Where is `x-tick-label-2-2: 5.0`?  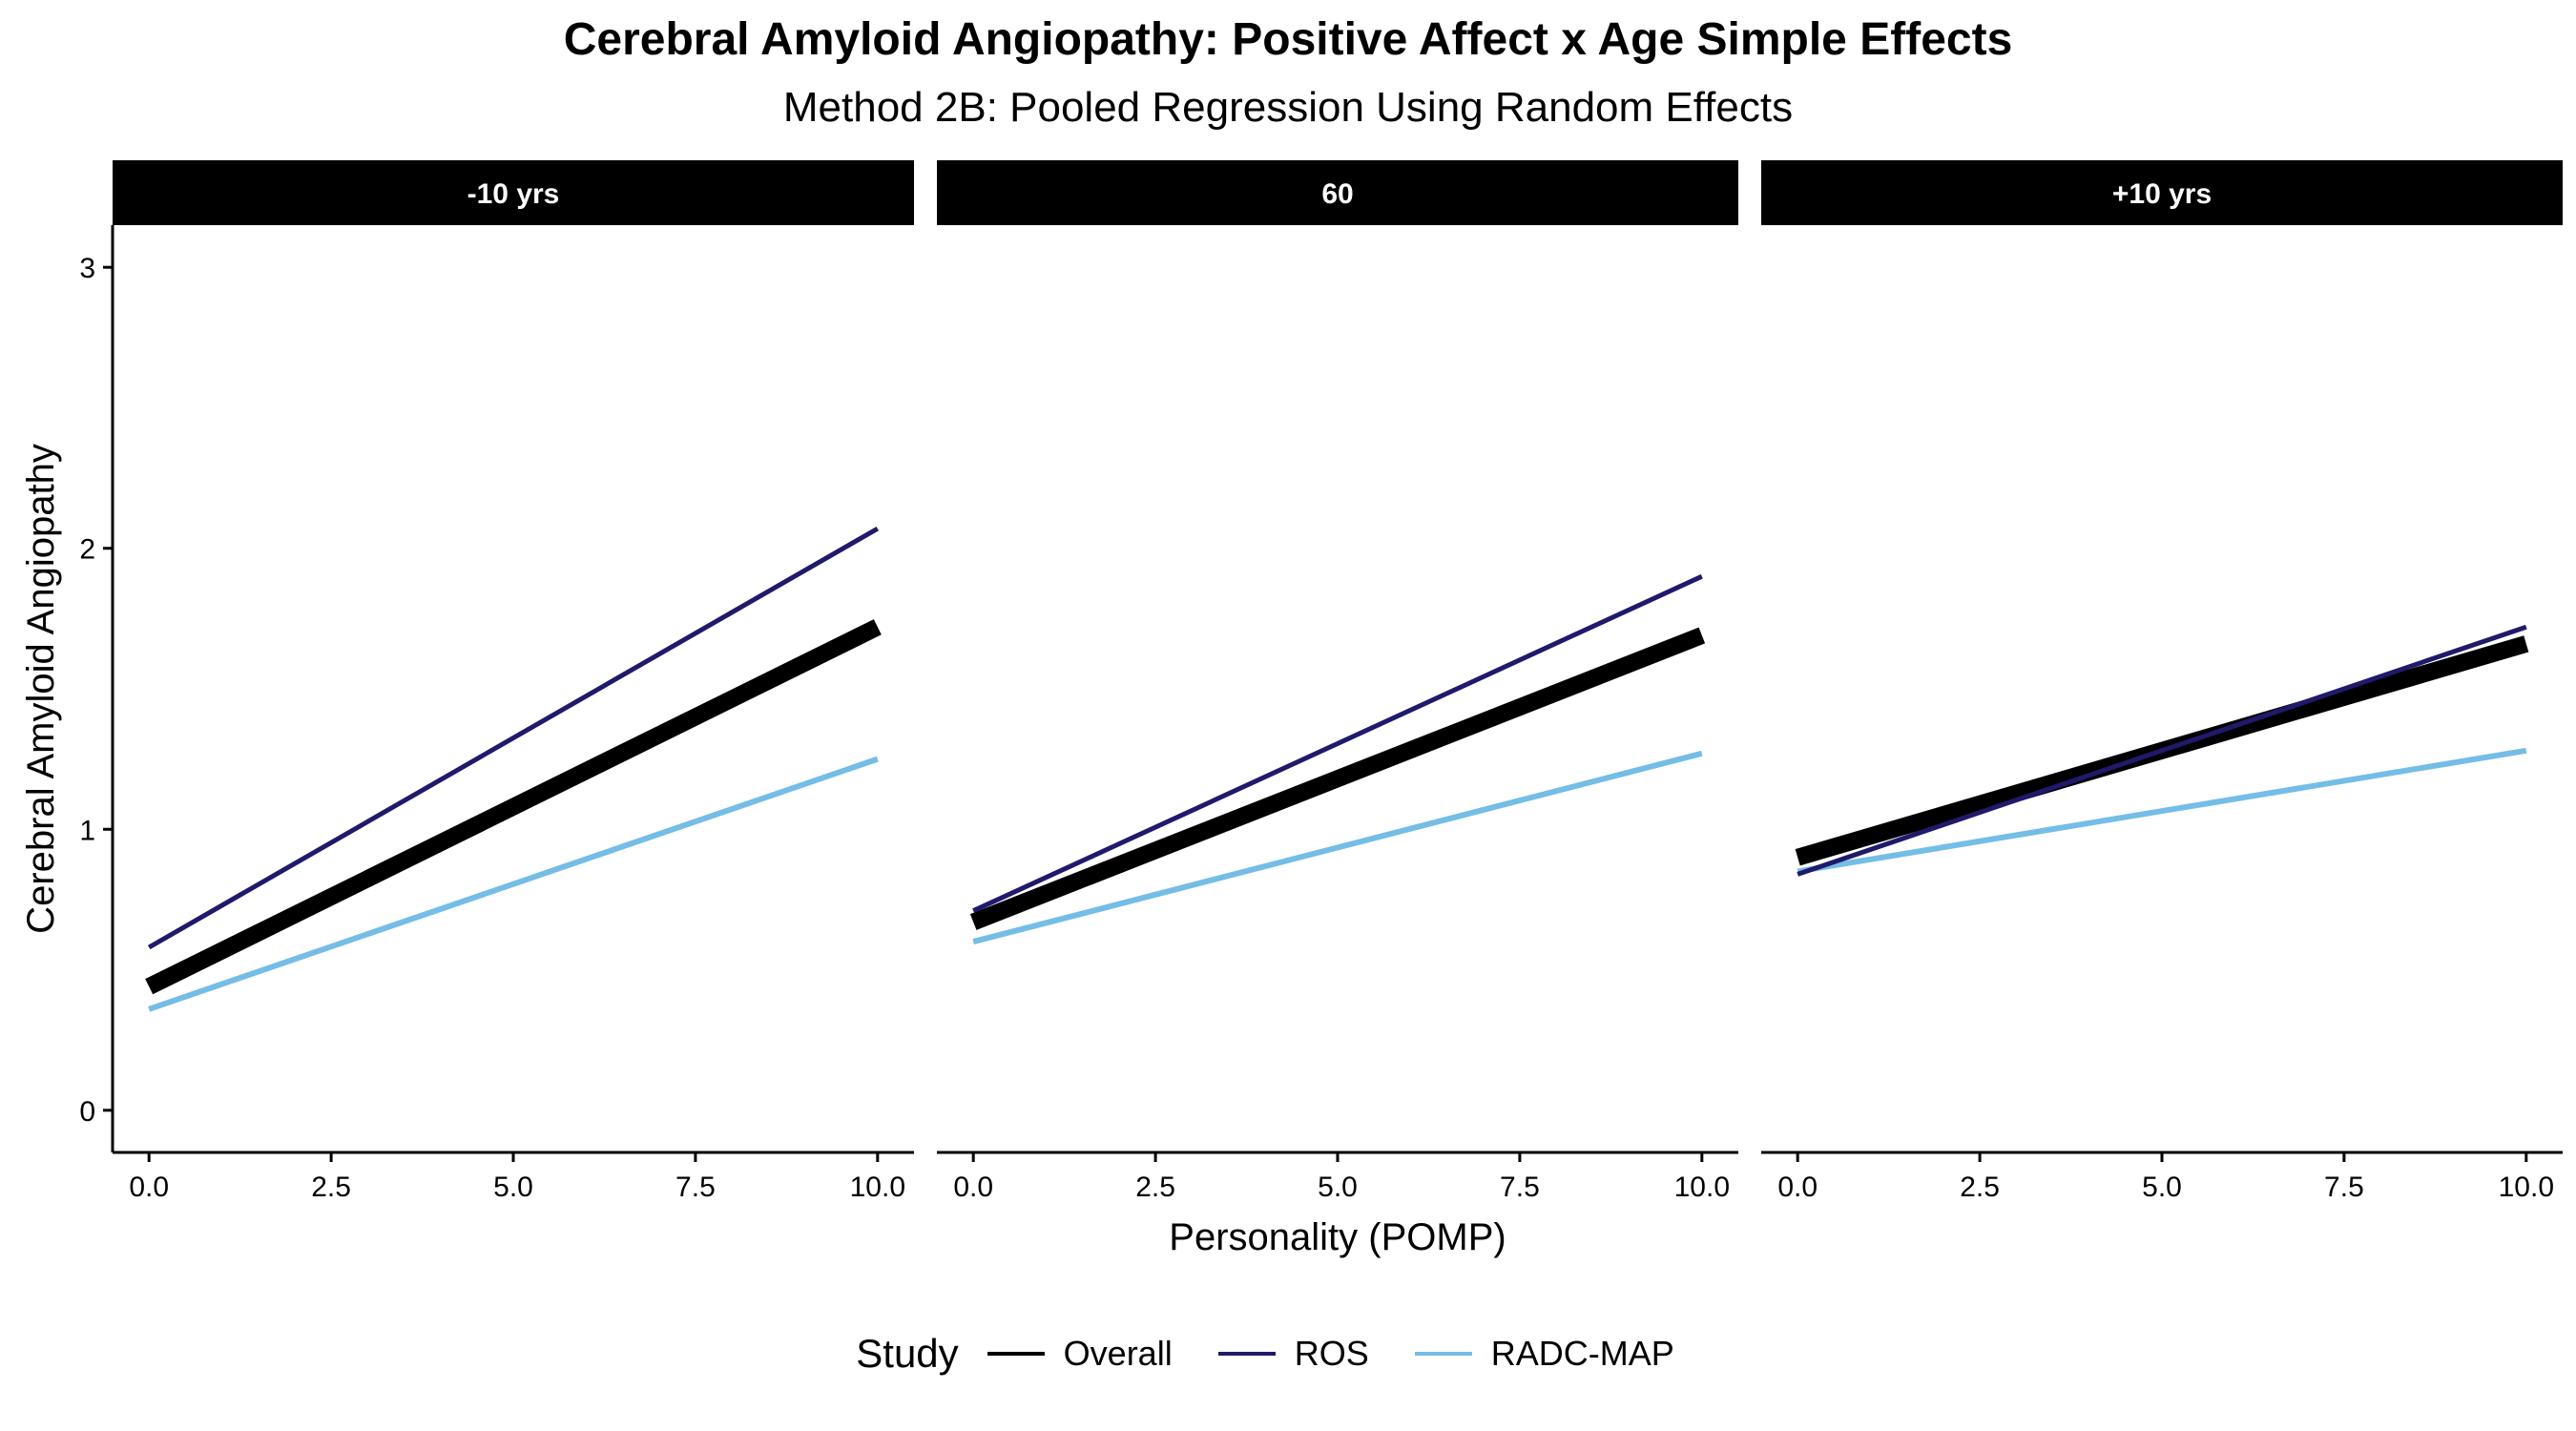
x-tick-label-2-2: 5.0 is located at coordinates (2162, 1187).